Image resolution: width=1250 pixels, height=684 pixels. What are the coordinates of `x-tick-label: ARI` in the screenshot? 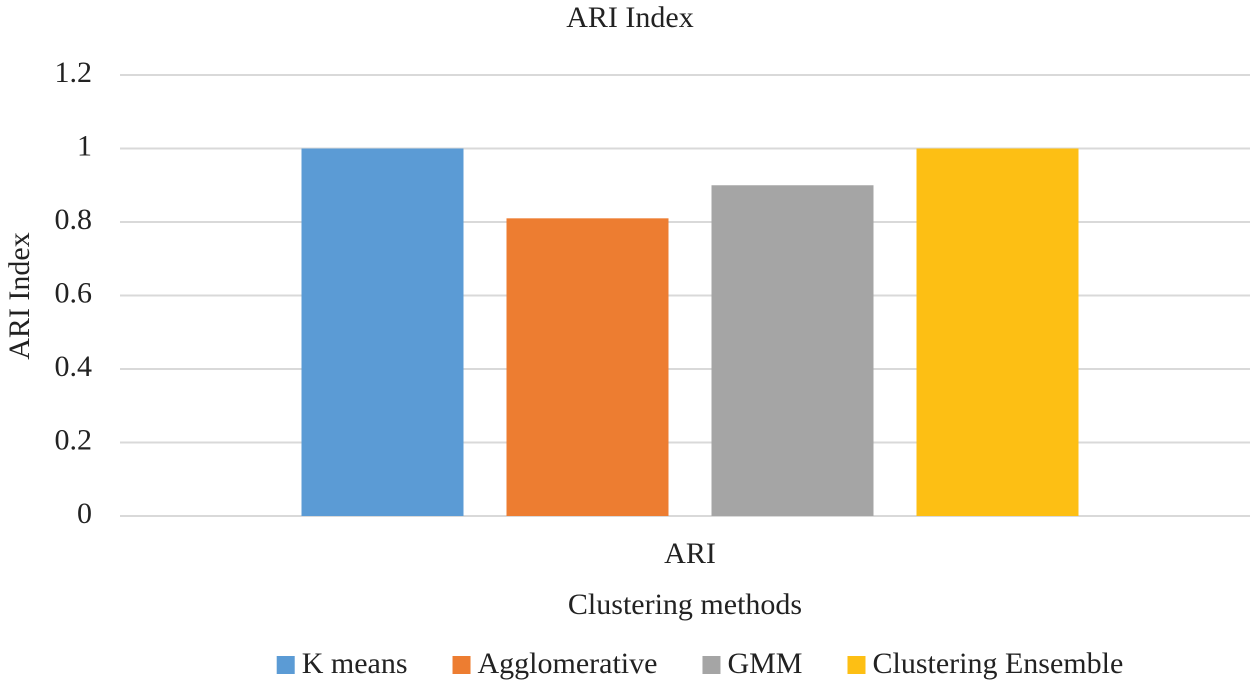 It's located at (690, 553).